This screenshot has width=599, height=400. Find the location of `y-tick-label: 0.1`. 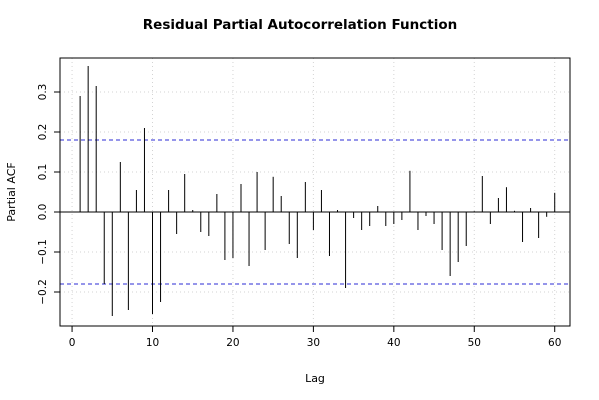

y-tick-label: 0.1 is located at coordinates (43, 172).